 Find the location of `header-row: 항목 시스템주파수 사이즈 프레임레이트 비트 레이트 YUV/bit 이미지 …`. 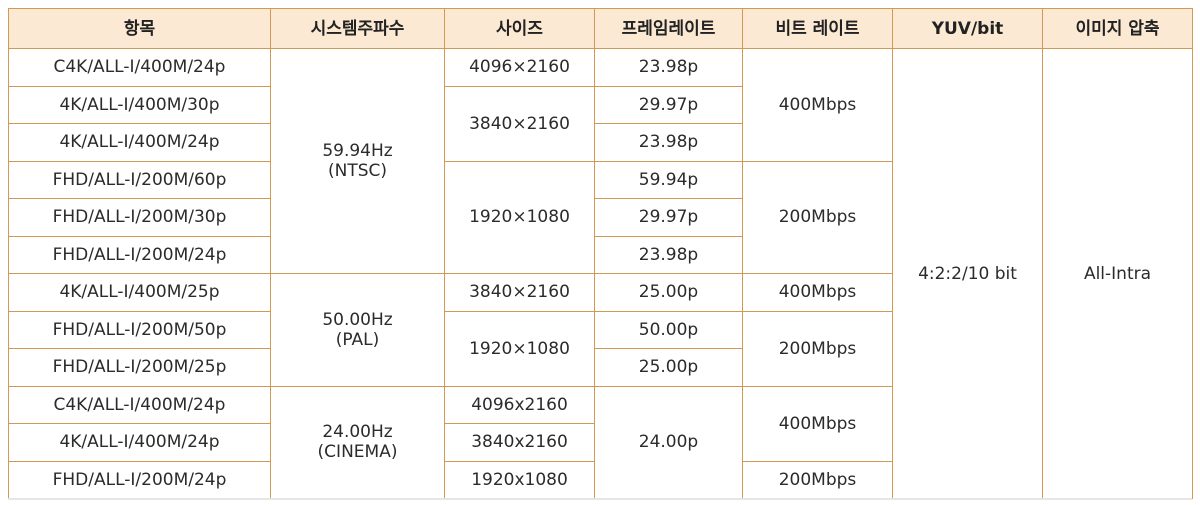

header-row: 항목 시스템주파수 사이즈 프레임레이트 비트 레이트 YUV/bit 이미지 … is located at coordinates (600, 28).